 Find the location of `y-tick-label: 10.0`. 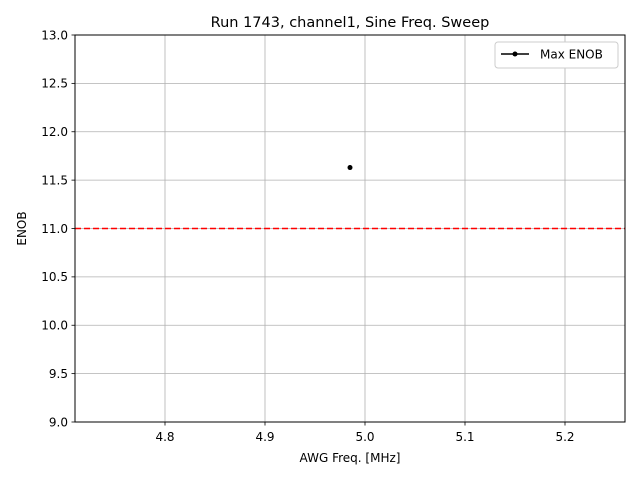

y-tick-label: 10.0 is located at coordinates (54, 326).